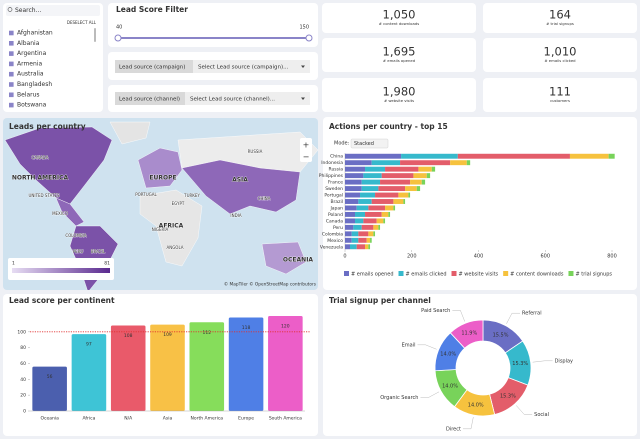  I want to click on zoom-out: −, so click(306, 157).